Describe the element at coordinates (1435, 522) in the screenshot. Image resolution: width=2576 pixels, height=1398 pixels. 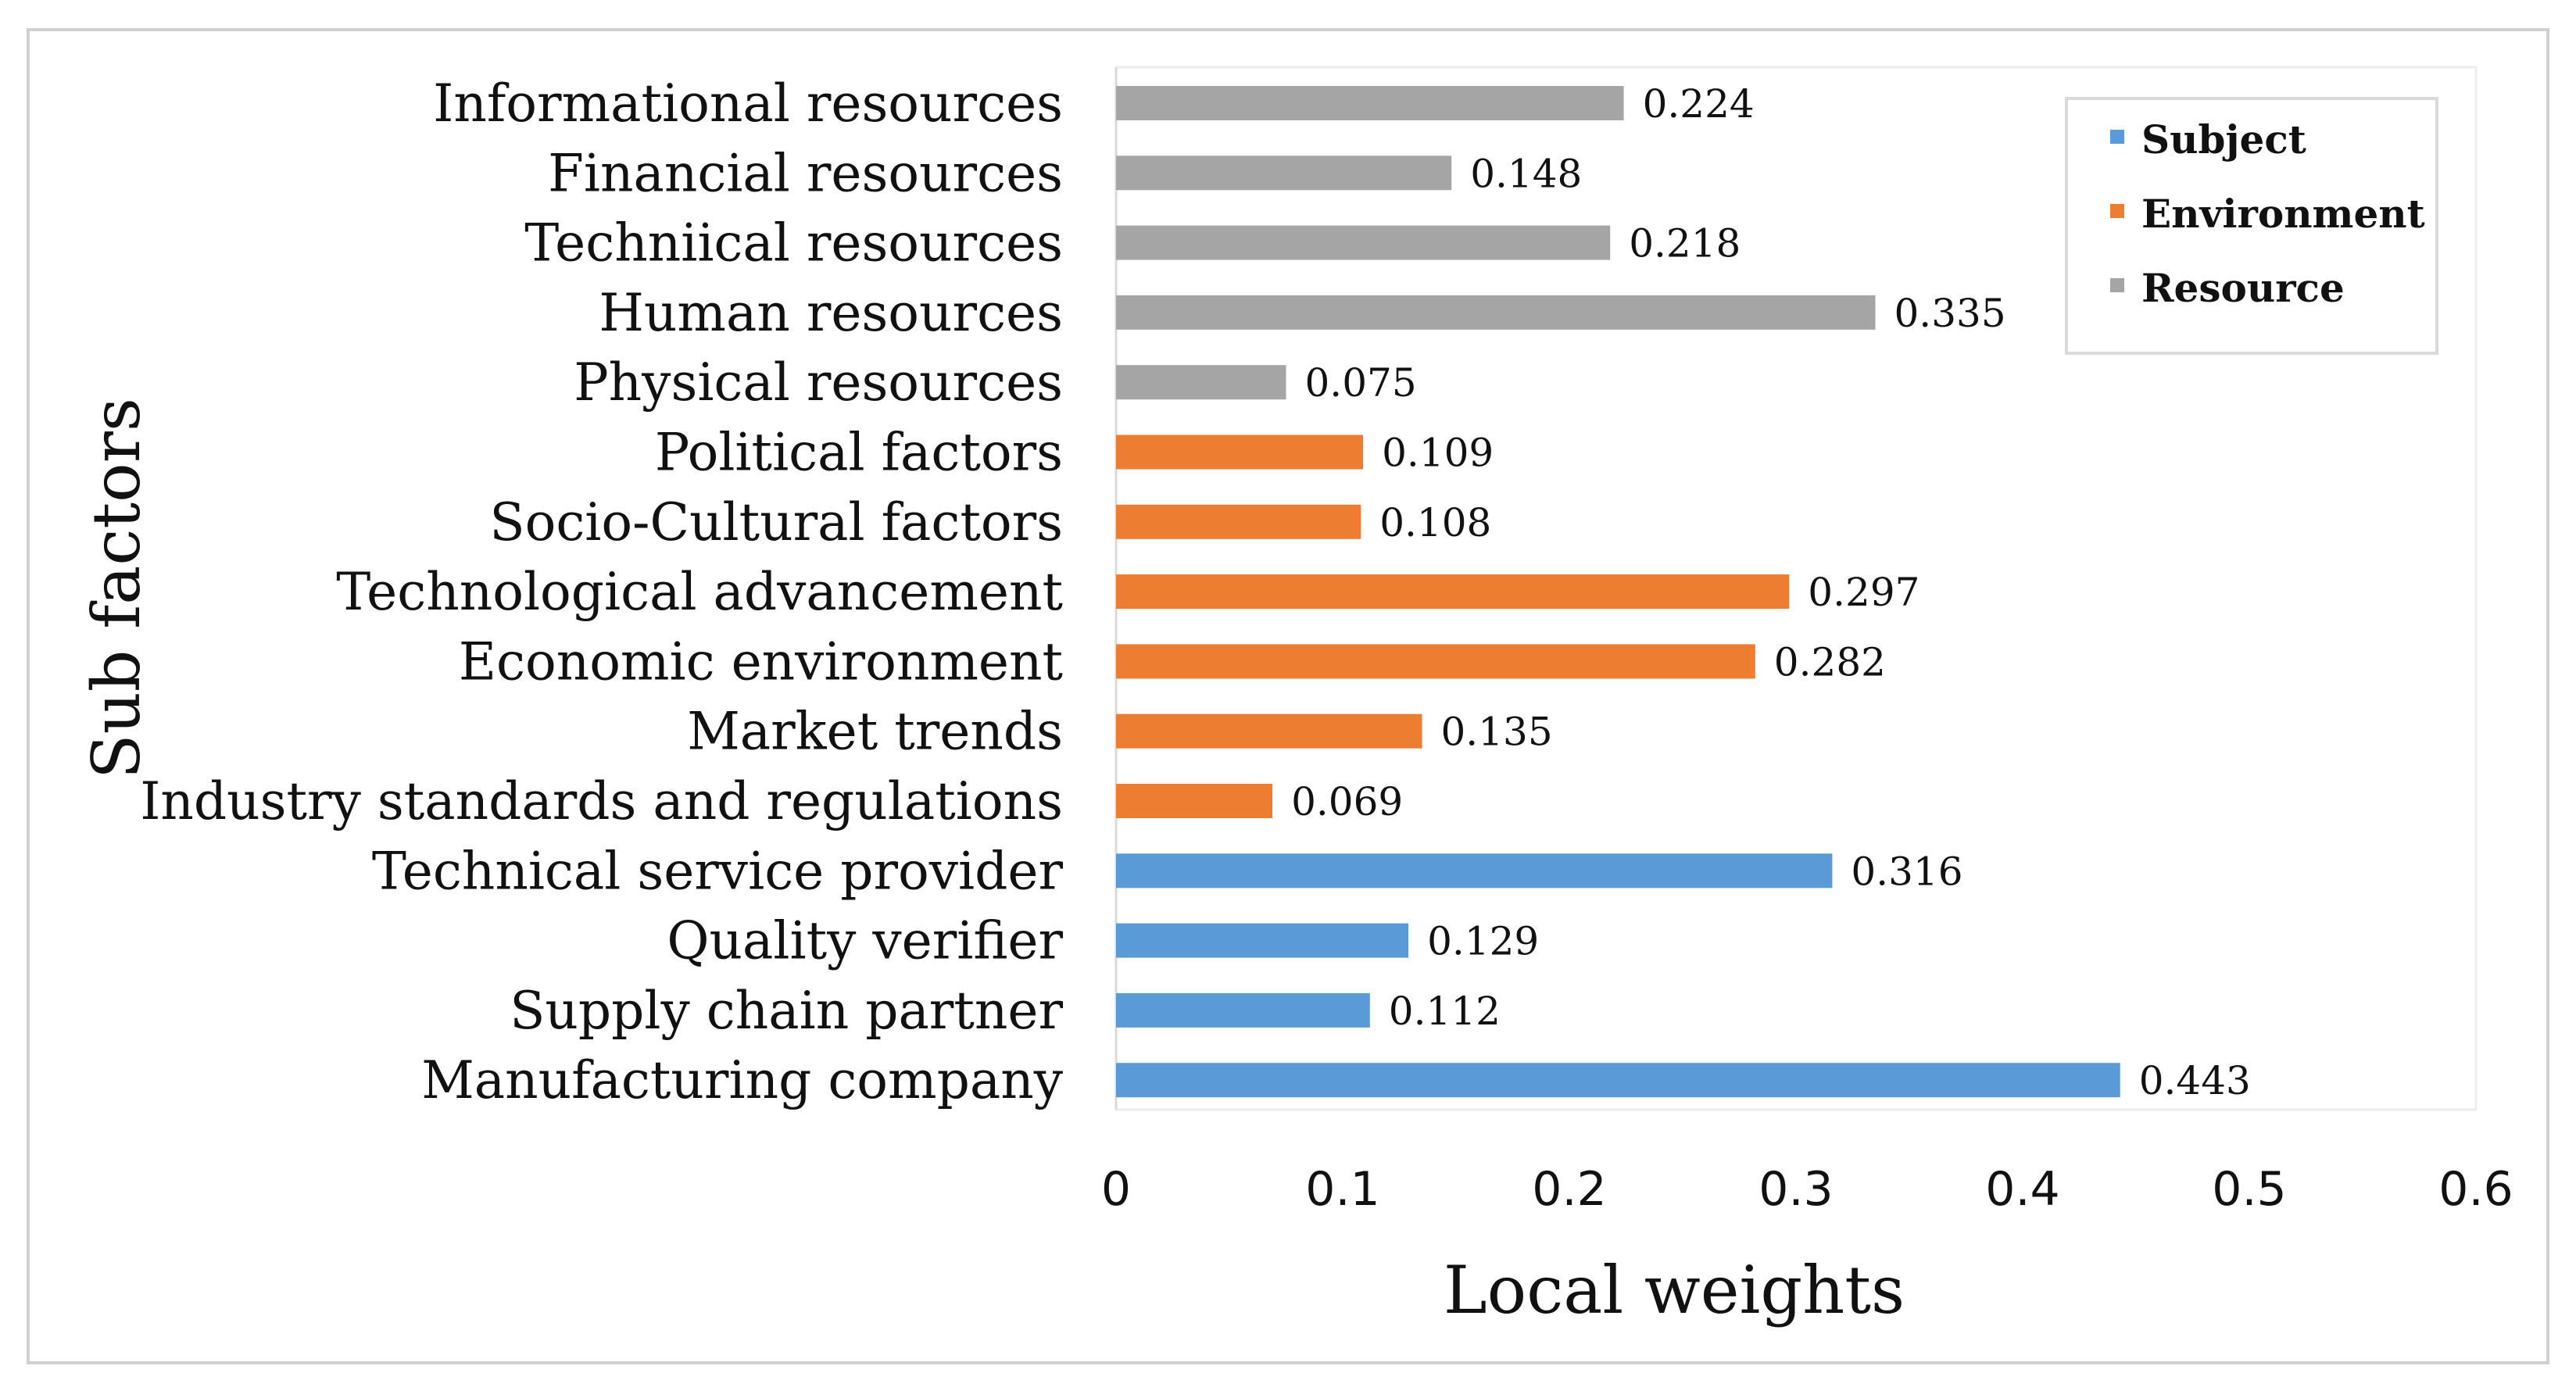
I see `data-label: 0.108` at that location.